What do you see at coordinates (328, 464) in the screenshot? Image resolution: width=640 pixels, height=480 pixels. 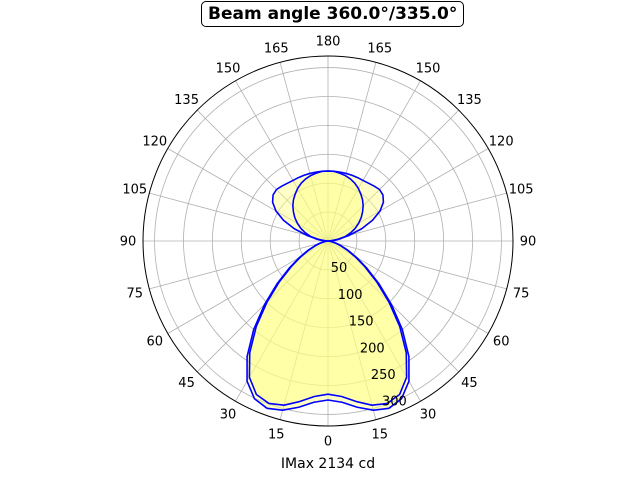 I see `x-axis-label: IMax 2134 cd` at bounding box center [328, 464].